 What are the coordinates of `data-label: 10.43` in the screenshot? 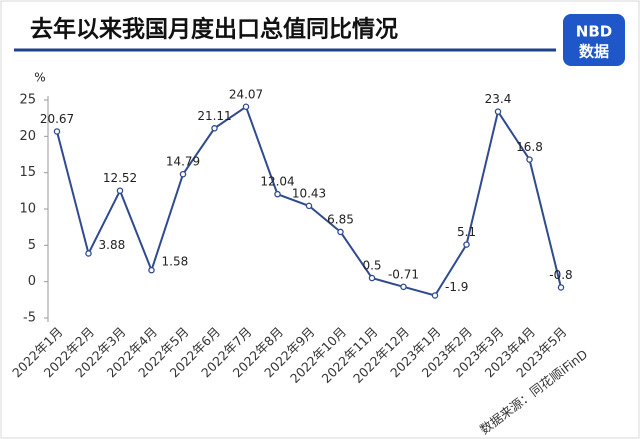 It's located at (309, 193).